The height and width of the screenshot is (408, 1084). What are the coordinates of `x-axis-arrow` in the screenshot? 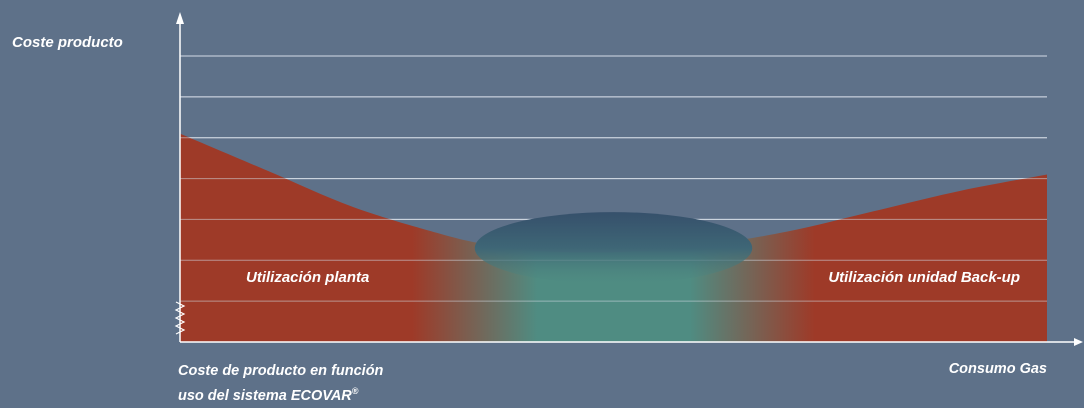 It's located at (1078, 342).